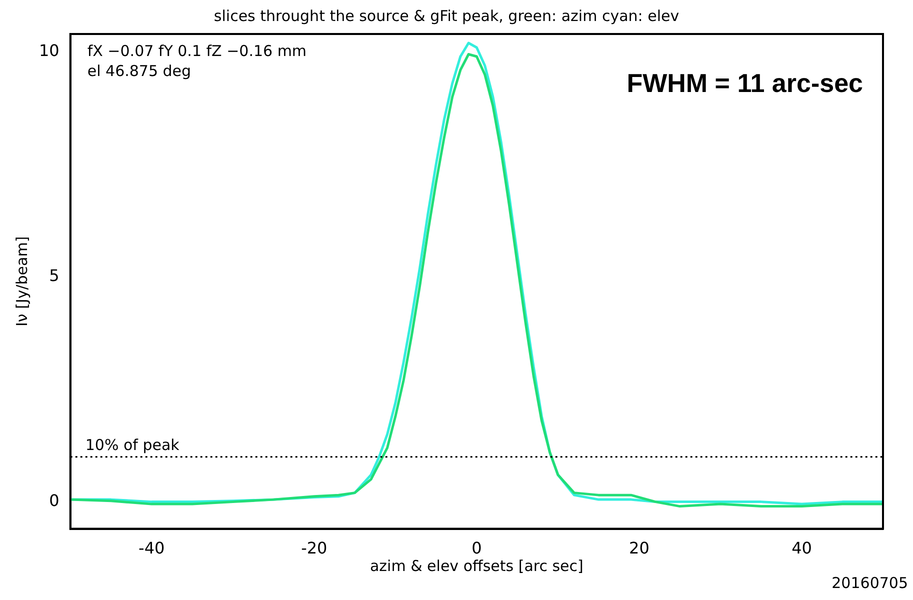 Image resolution: width=913 pixels, height=600 pixels. I want to click on x-tick-label: 20, so click(639, 548).